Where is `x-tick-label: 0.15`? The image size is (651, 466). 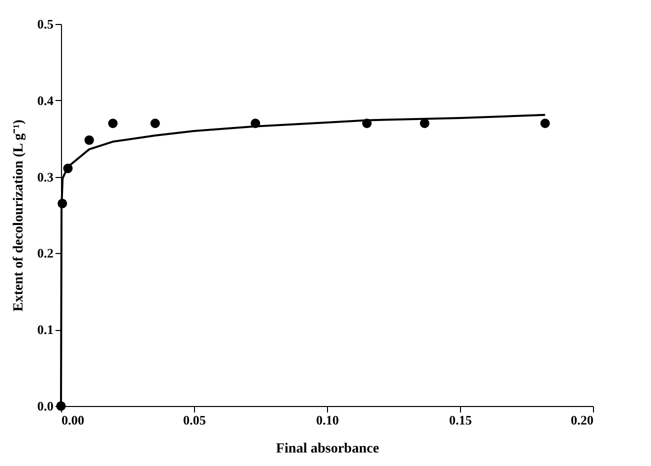
x-tick-label: 0.15 is located at coordinates (460, 420).